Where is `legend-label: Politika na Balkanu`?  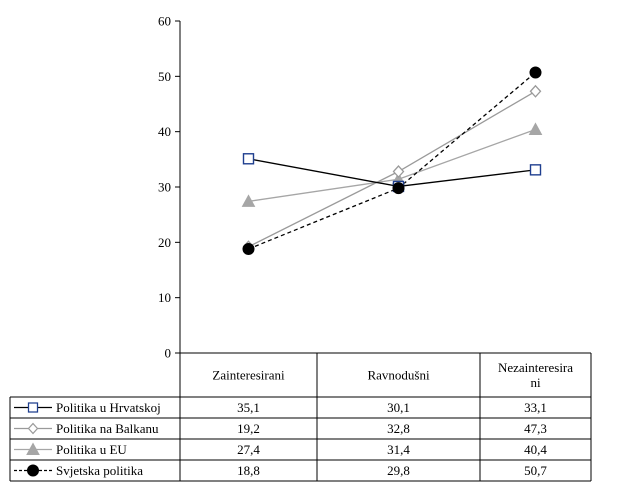 legend-label: Politika na Balkanu is located at coordinates (107, 428).